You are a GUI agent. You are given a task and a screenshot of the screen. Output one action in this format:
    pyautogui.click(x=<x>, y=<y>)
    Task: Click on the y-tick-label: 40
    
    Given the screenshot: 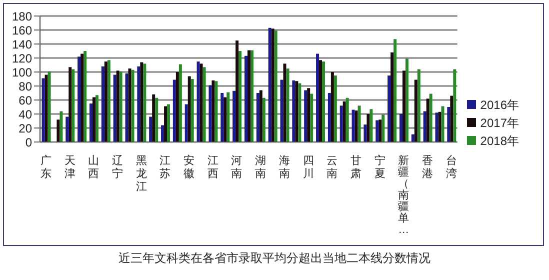 What is the action you would take?
    pyautogui.click(x=25, y=114)
    